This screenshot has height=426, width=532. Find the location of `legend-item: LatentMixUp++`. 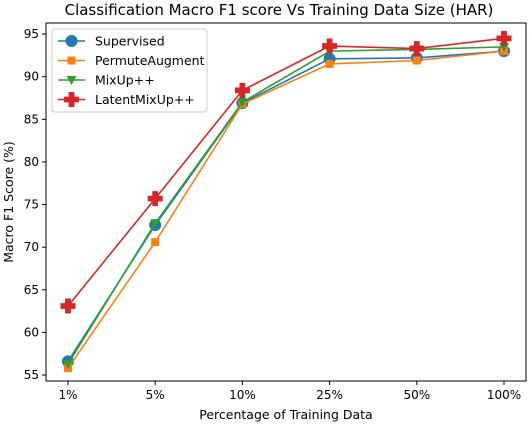

legend-item: LatentMixUp++ is located at coordinates (126, 99).